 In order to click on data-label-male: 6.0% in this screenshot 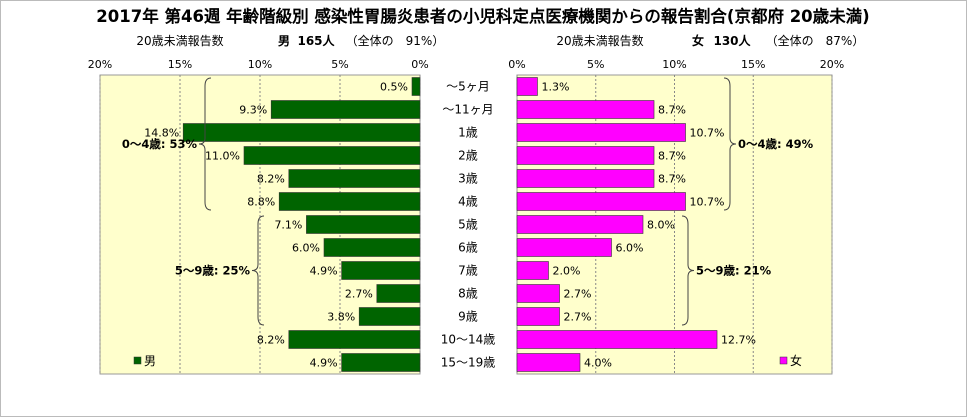, I will do `click(306, 248)`.